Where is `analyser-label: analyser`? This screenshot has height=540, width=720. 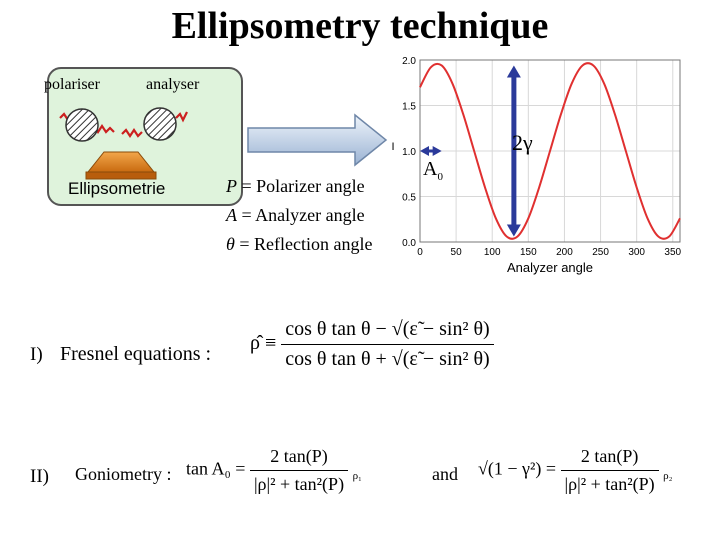
analyser-label: analyser is located at coordinates (173, 84).